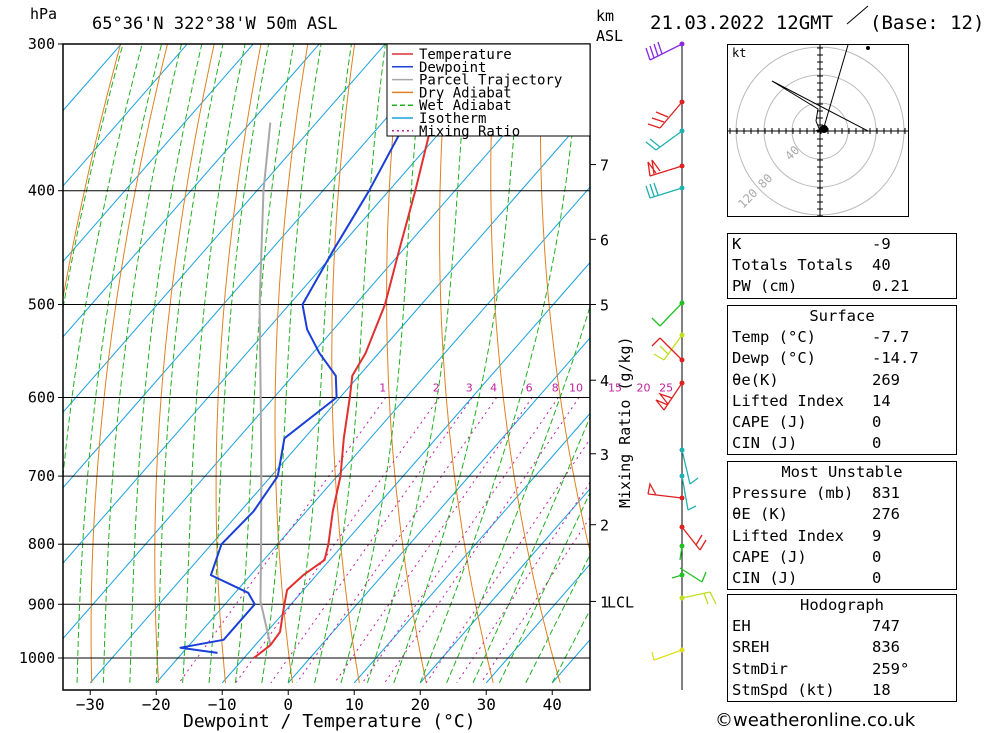 The image size is (1000, 733). Describe the element at coordinates (605, 16) in the screenshot. I see `km-label: km` at that location.